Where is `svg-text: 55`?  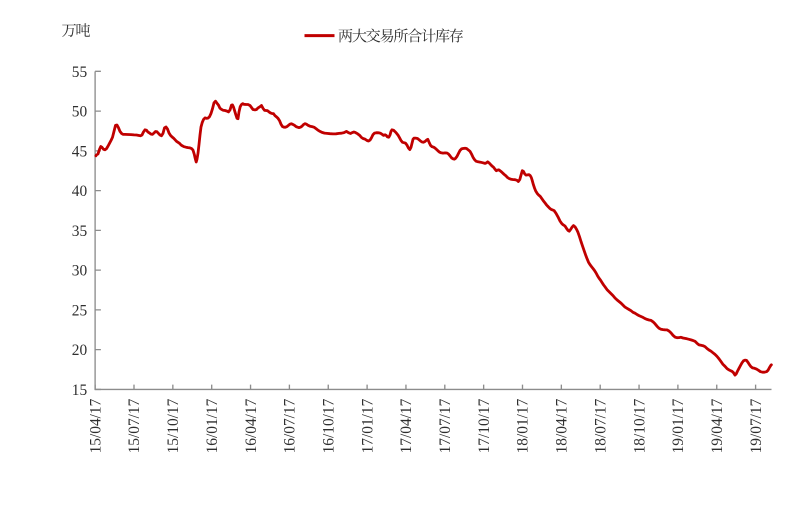 svg-text: 55 is located at coordinates (80, 72).